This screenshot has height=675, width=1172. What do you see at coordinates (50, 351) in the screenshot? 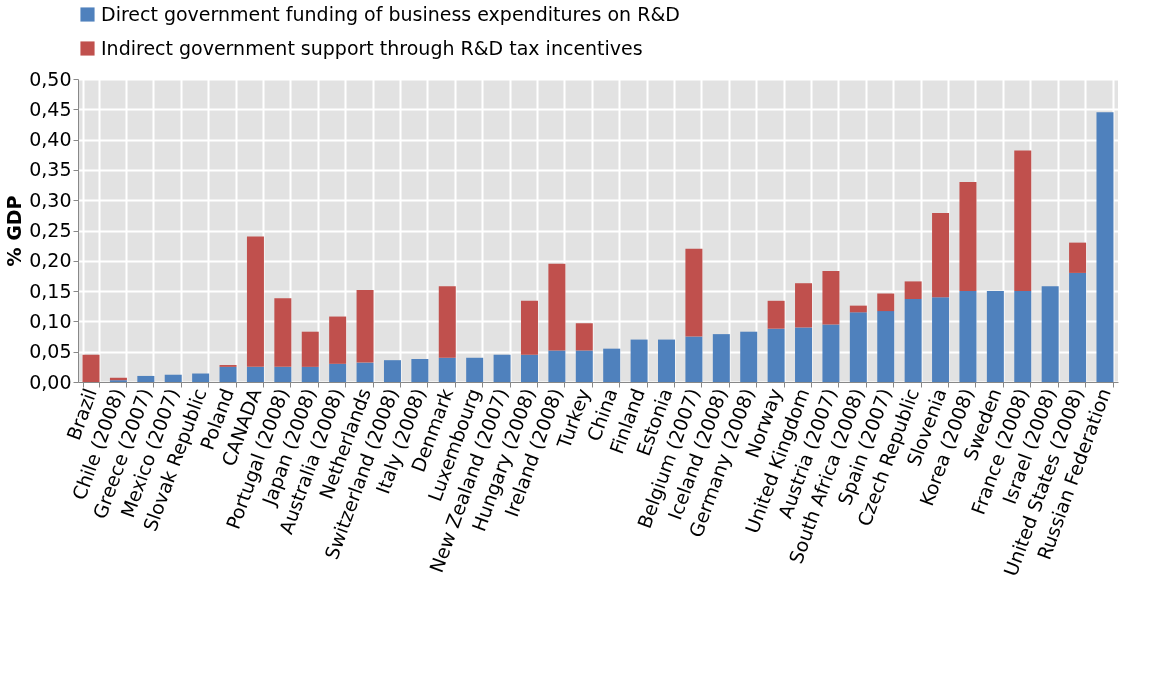
I see `y-tick-label: 0,05` at bounding box center [50, 351].